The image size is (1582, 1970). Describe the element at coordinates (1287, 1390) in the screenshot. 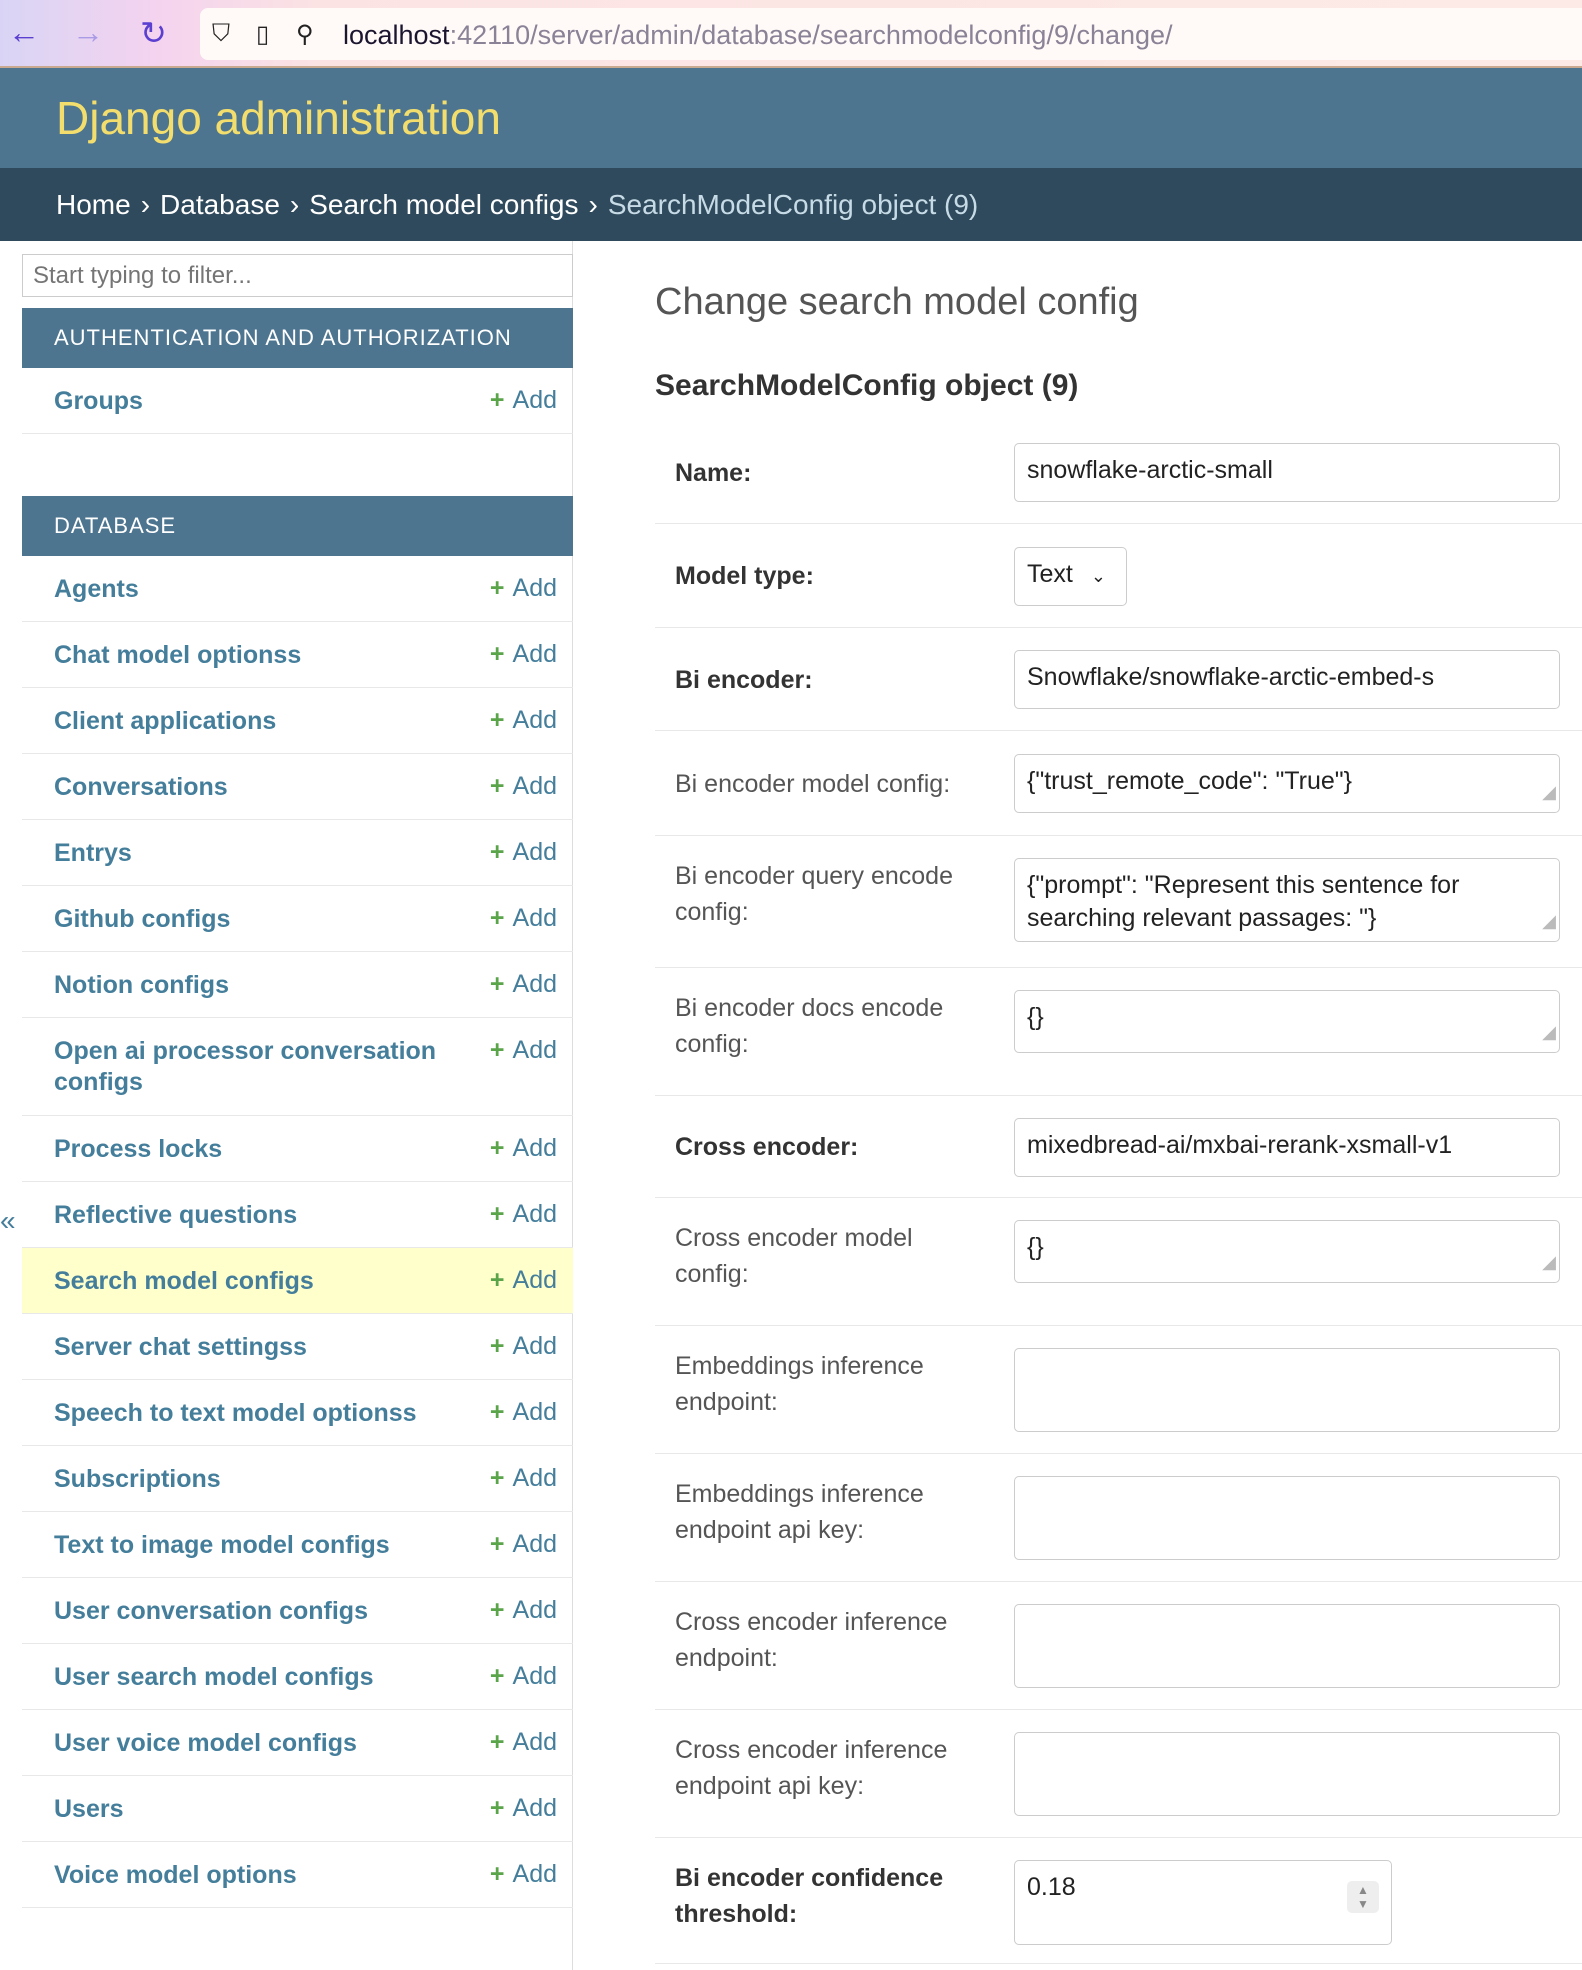

I see `embeddings-inference-endpoint-input` at that location.